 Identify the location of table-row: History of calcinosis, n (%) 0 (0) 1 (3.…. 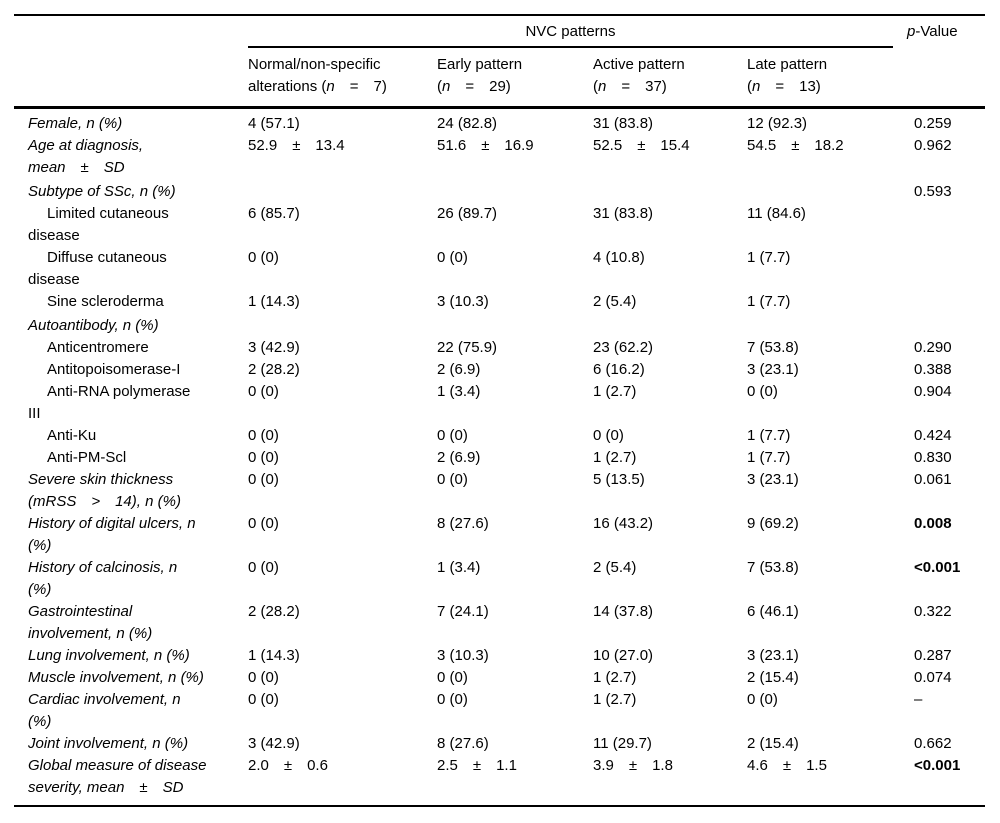
(499, 579).